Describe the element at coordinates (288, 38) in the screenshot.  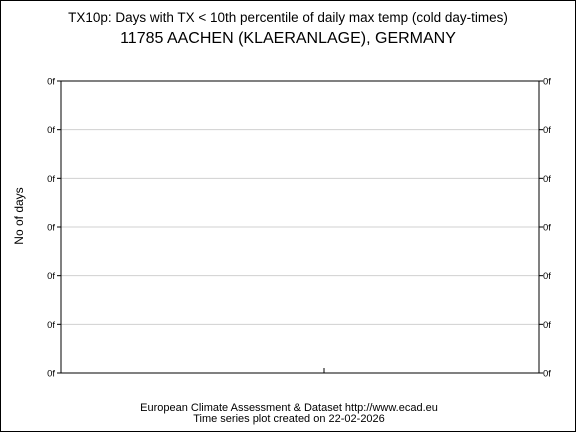
I see `chart-subtitle: 11785 AACHEN (KLAERANLAGE), GERMANY` at that location.